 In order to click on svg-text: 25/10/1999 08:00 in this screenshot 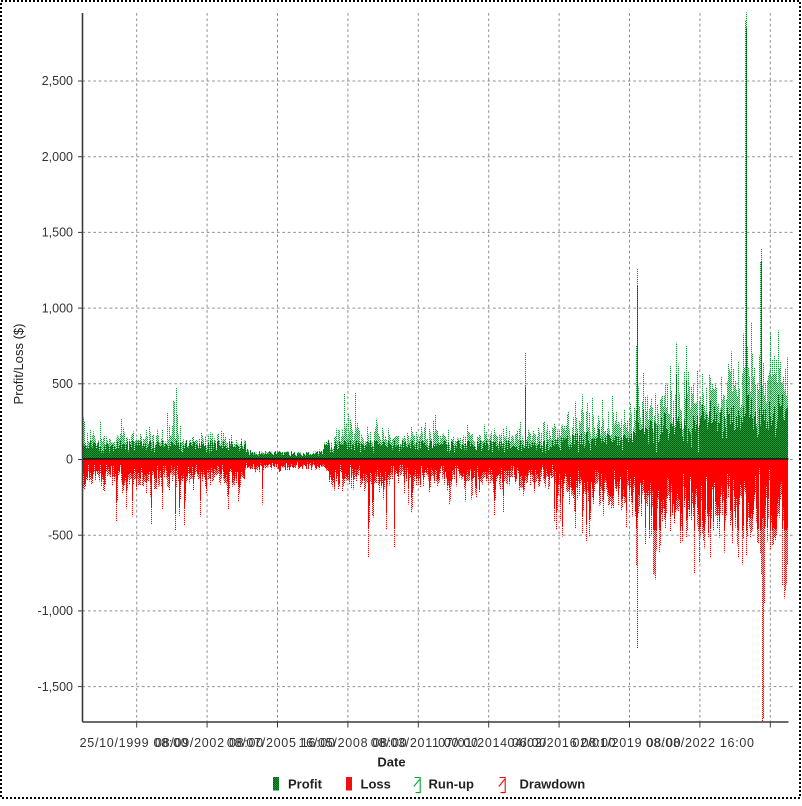, I will do `click(134, 743)`.